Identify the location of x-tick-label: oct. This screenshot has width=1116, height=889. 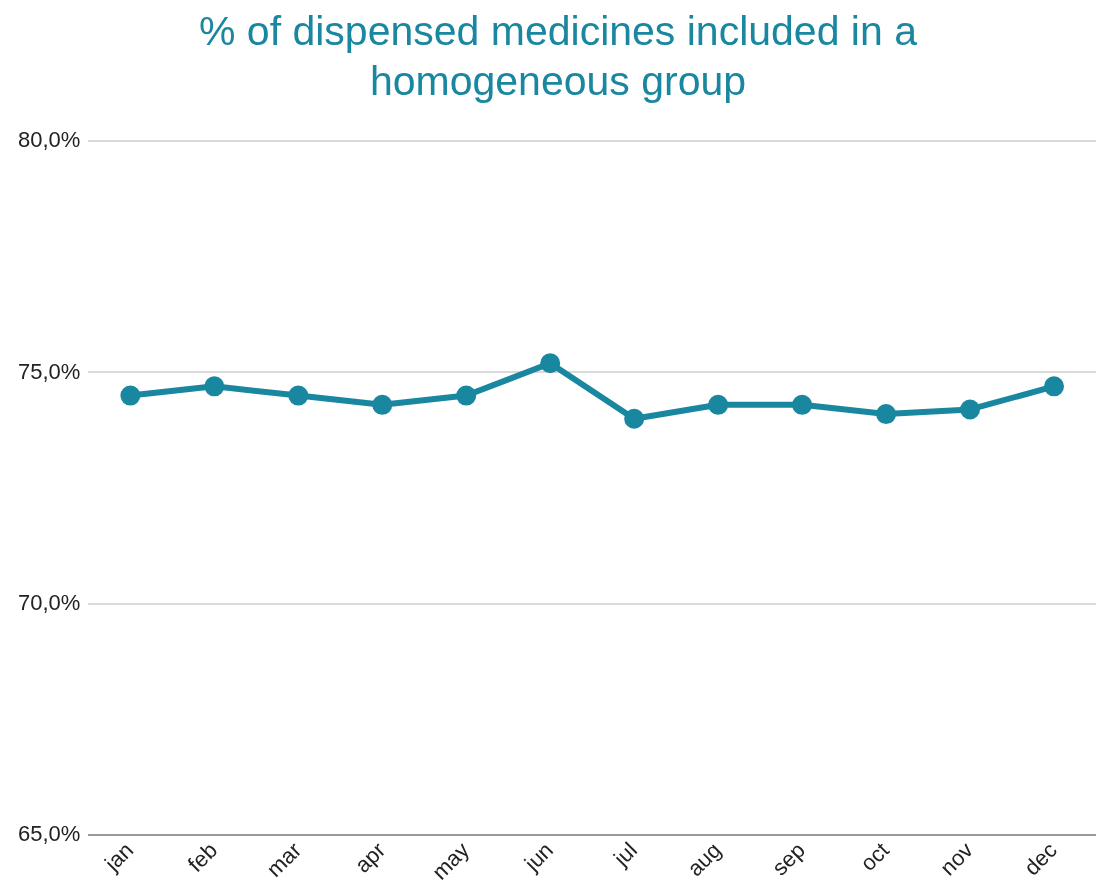
(874, 856).